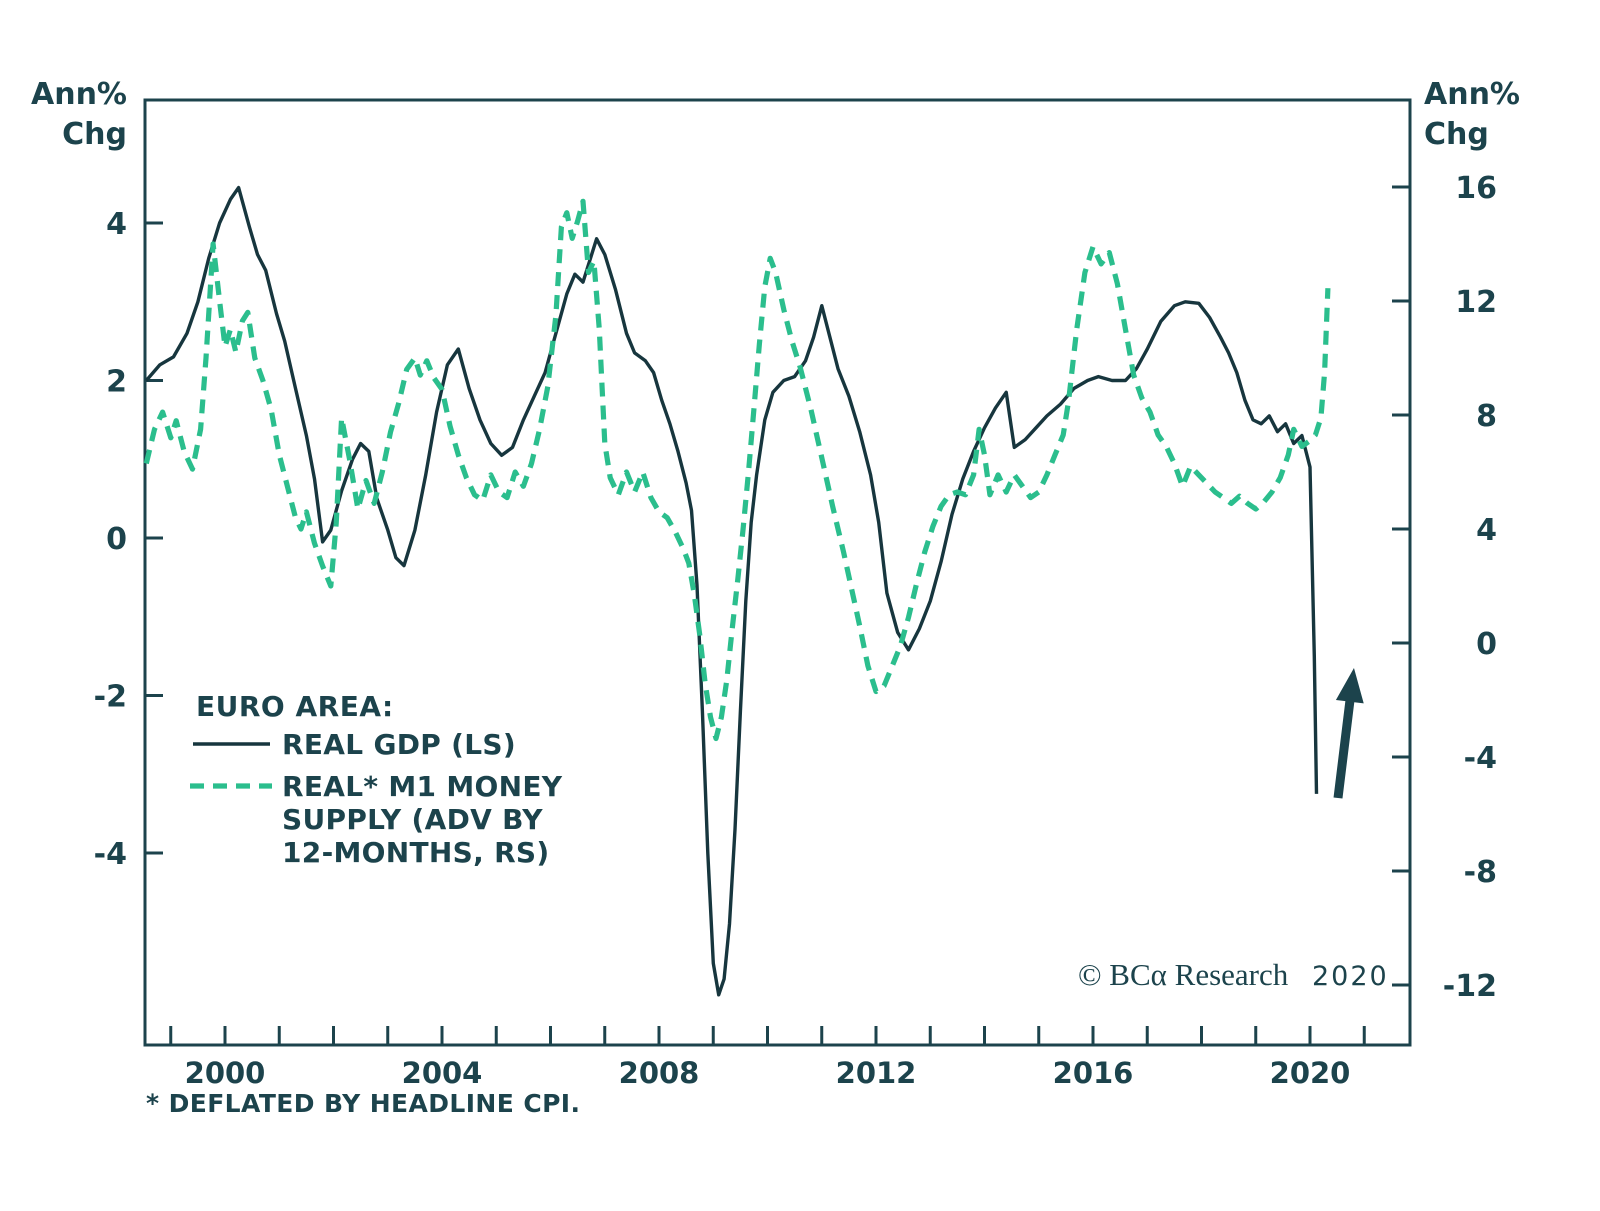  I want to click on left-tick-label: 0, so click(116, 539).